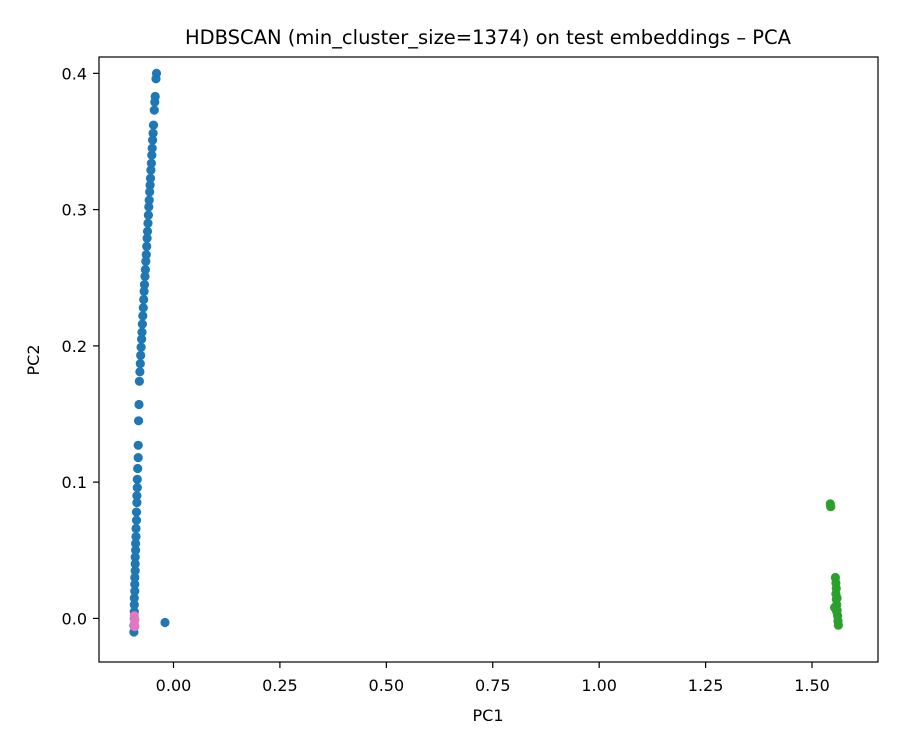 The width and height of the screenshot is (900, 750). I want to click on x-tick-label: 1.25, so click(706, 685).